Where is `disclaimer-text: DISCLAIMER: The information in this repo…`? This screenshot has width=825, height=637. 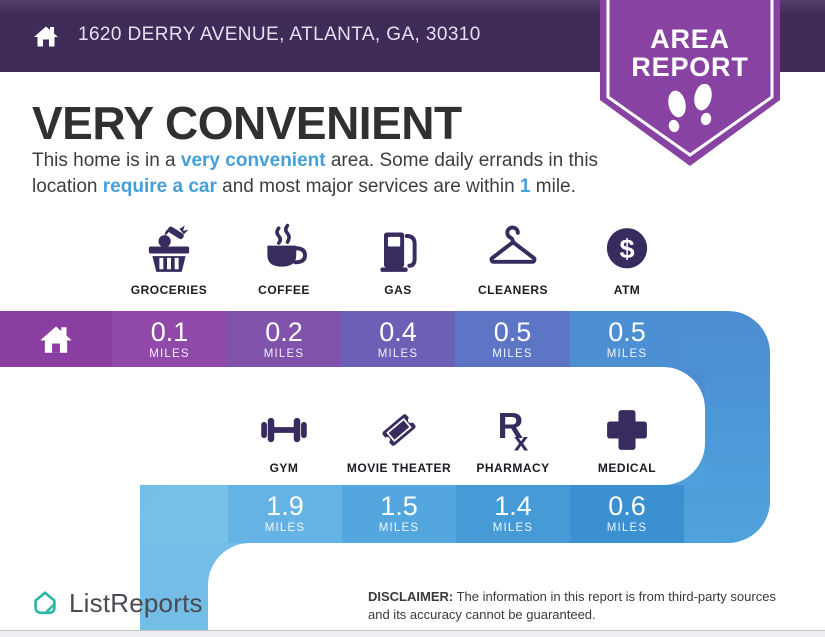
disclaimer-text: DISCLAIMER: The information in this repo… is located at coordinates (583, 606).